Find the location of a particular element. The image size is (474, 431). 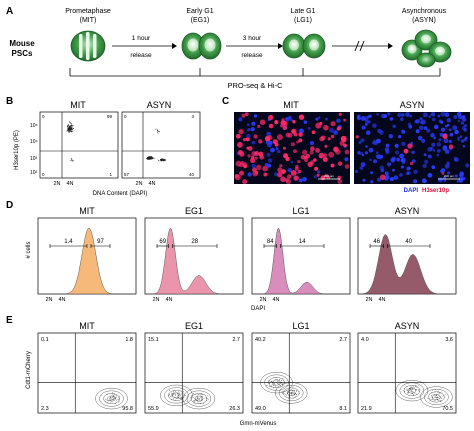

histogram-title: ASYN is located at coordinates (407, 211).